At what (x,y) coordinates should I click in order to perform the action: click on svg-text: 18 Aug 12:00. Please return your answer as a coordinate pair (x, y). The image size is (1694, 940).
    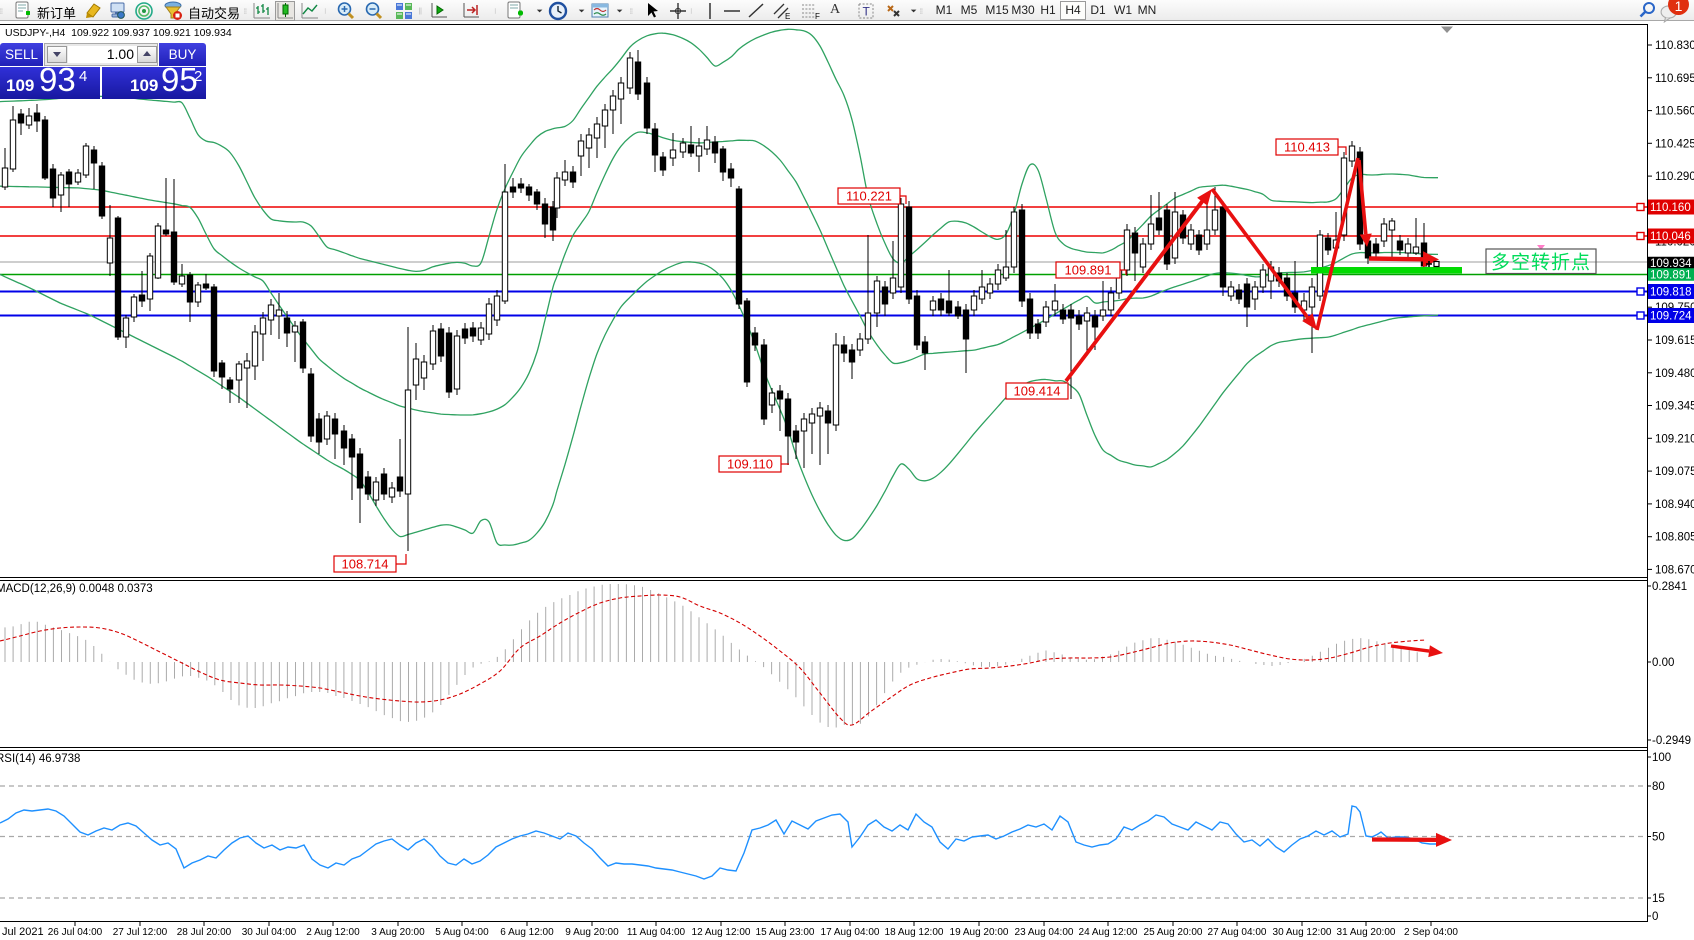
    Looking at the image, I should click on (914, 932).